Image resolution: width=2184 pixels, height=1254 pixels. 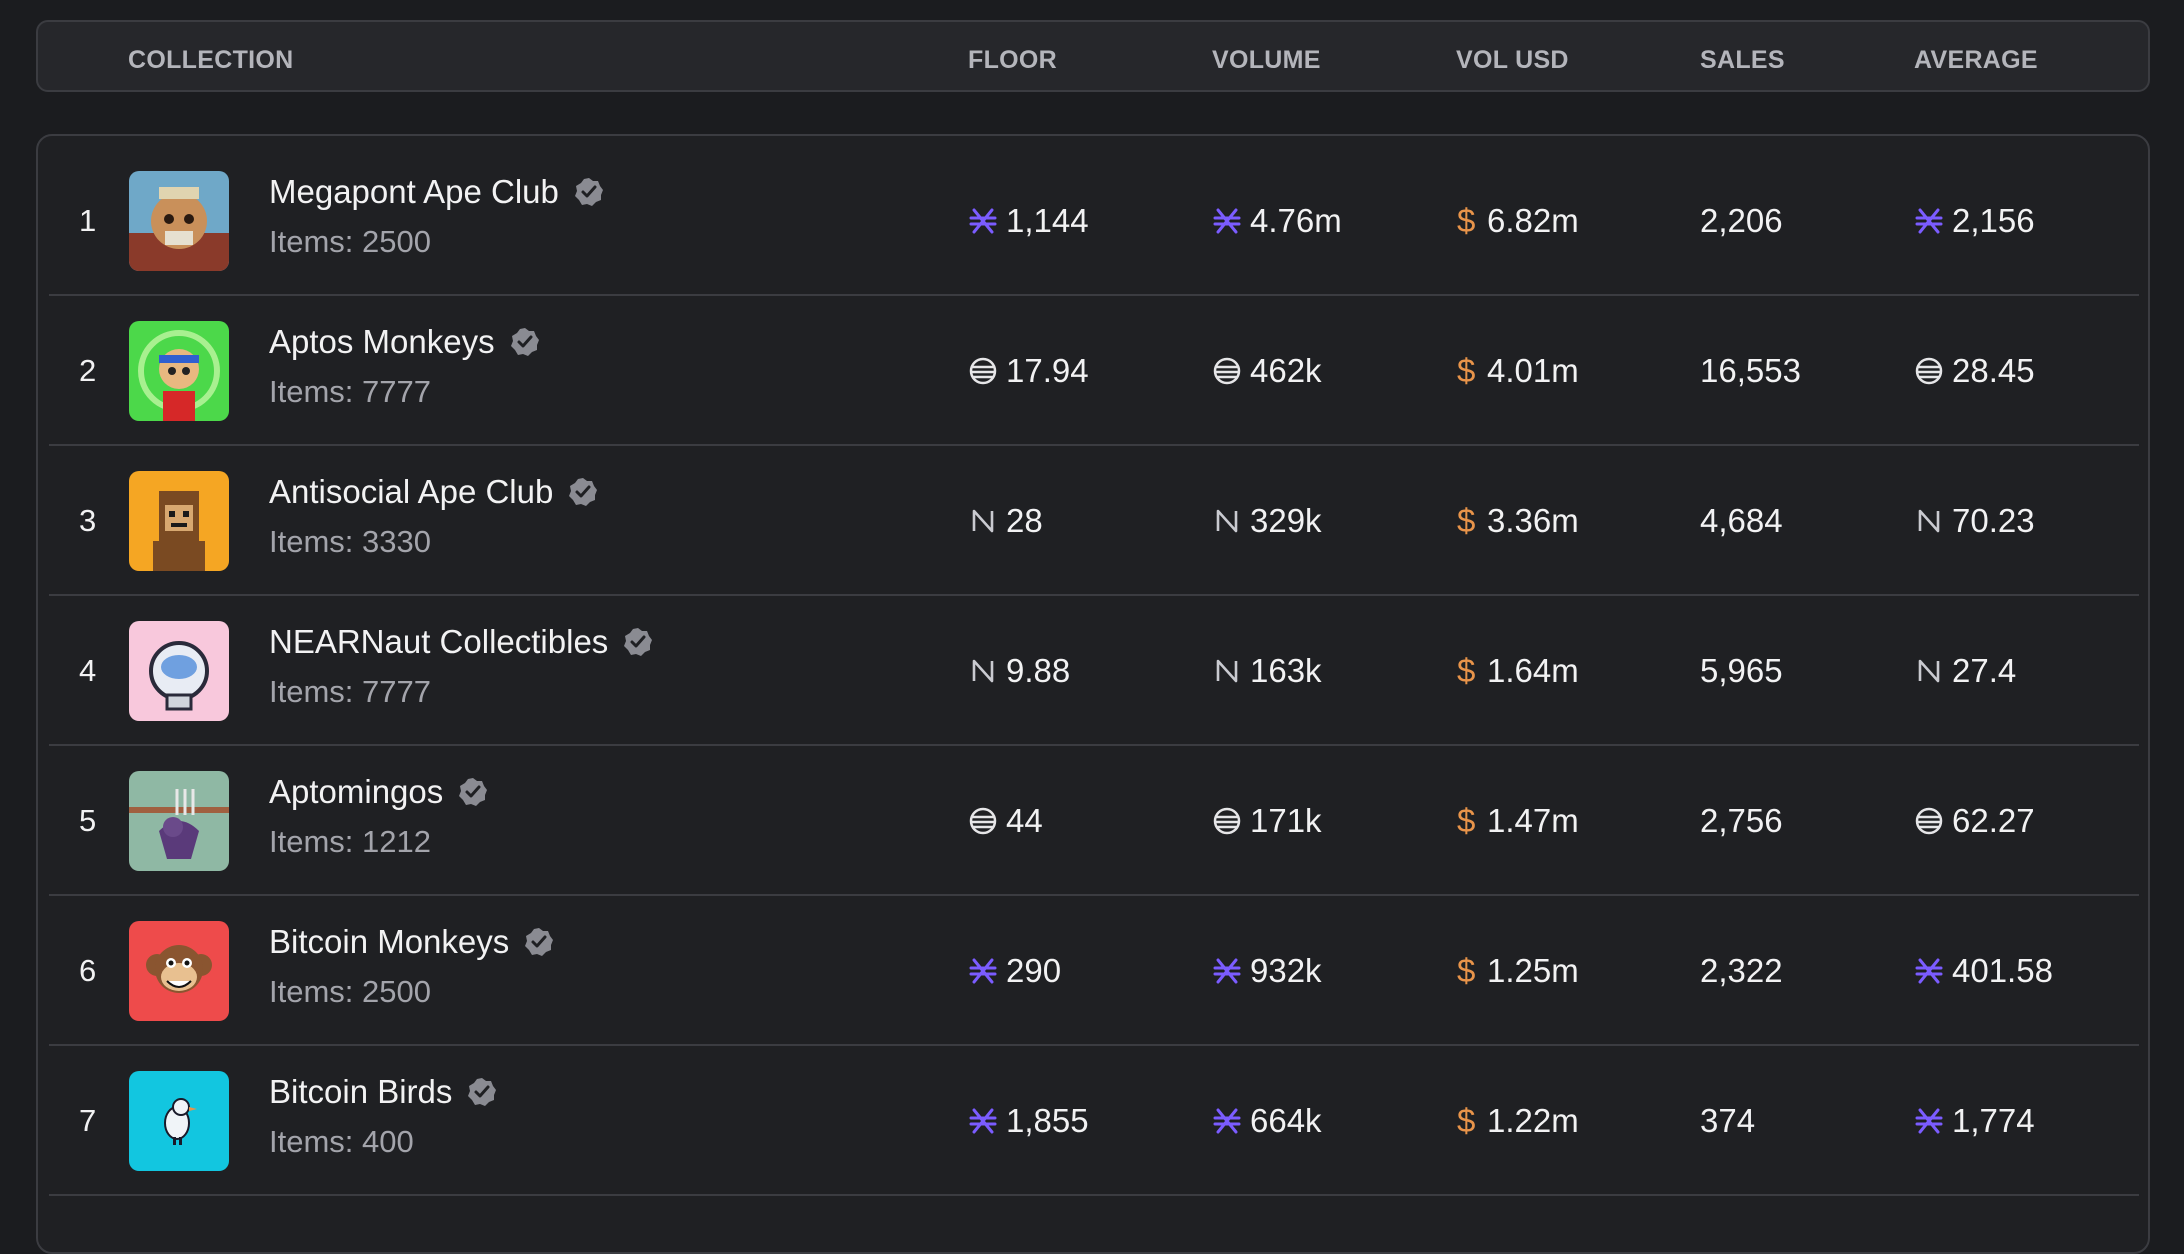 I want to click on astronaut-avatar-icon, so click(x=179, y=671).